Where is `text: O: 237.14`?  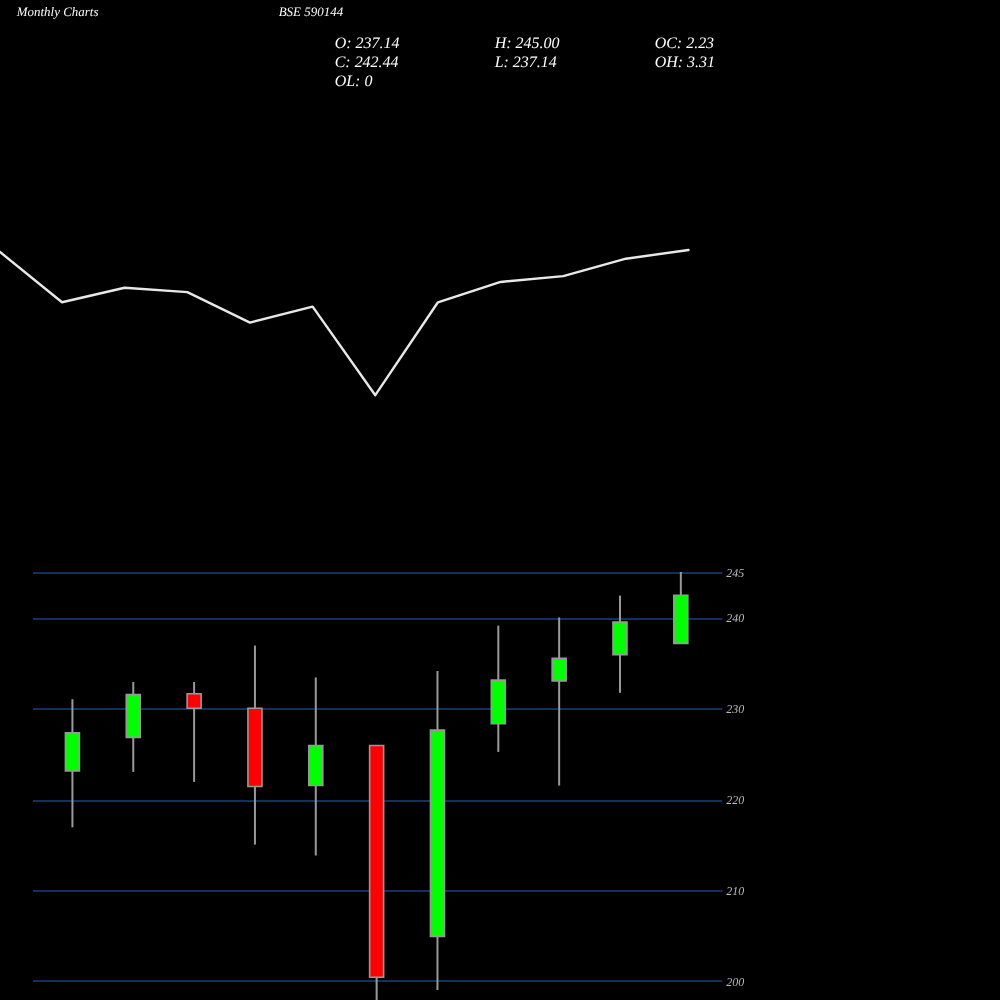
text: O: 237.14 is located at coordinates (366, 43).